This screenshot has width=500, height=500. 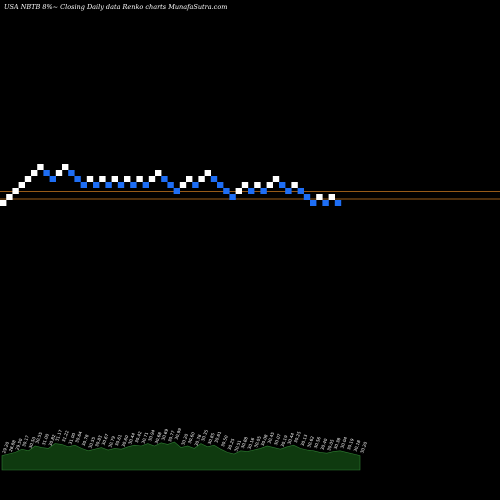 I want to click on volume-label: 29.20, so click(x=5, y=447).